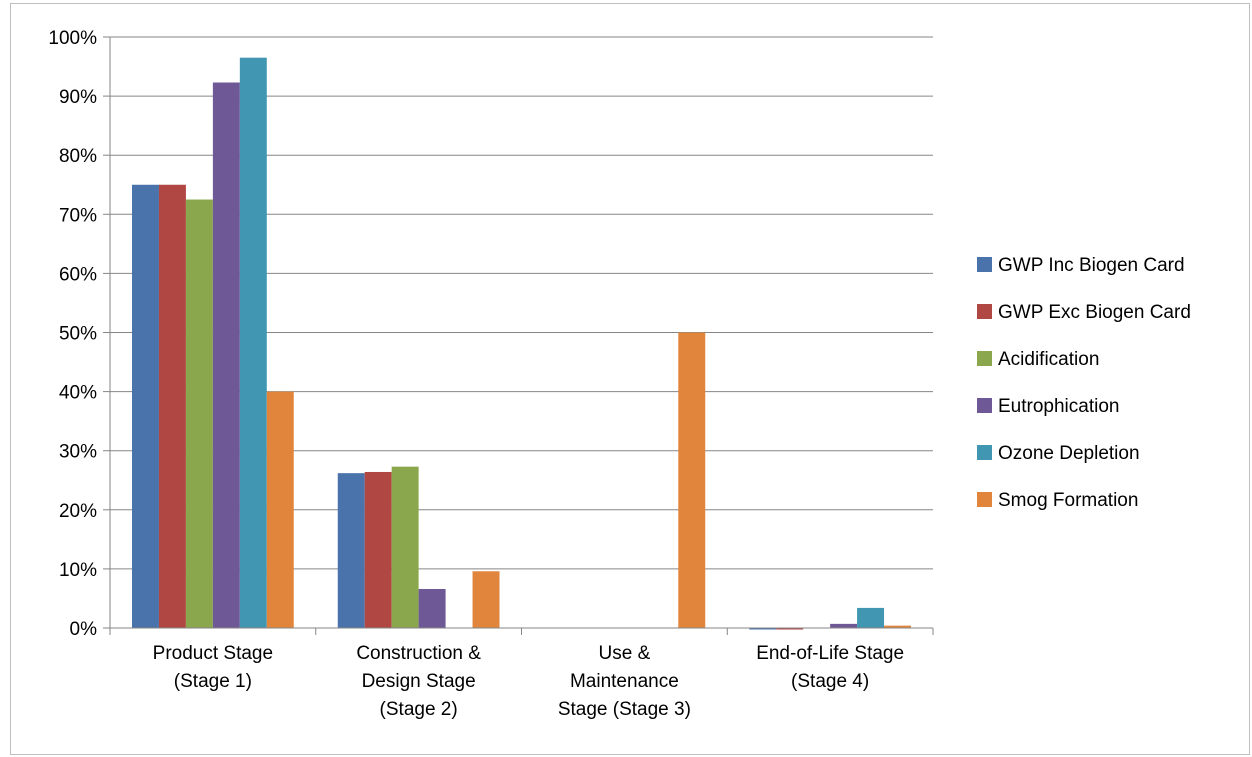 The image size is (1252, 757). I want to click on legend-label: Ozone Depletion, so click(1069, 453).